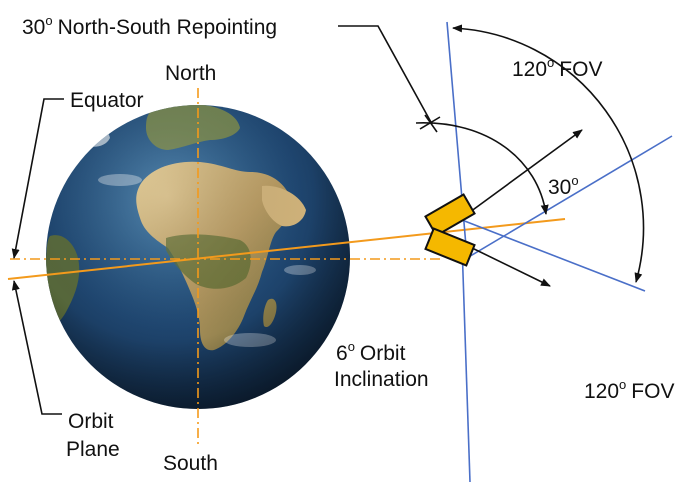 The width and height of the screenshot is (693, 485). What do you see at coordinates (36, 347) in the screenshot?
I see `orbit-plane-leader` at bounding box center [36, 347].